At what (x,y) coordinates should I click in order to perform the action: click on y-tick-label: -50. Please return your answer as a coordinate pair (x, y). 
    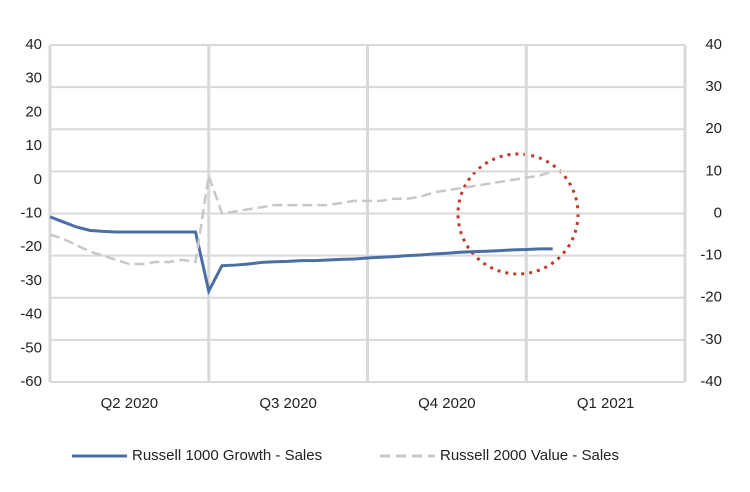
    Looking at the image, I should click on (31, 347).